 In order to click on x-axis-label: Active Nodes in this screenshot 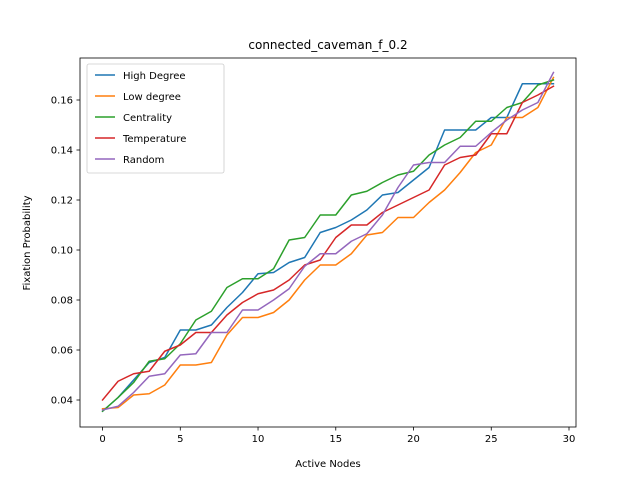, I will do `click(327, 464)`.